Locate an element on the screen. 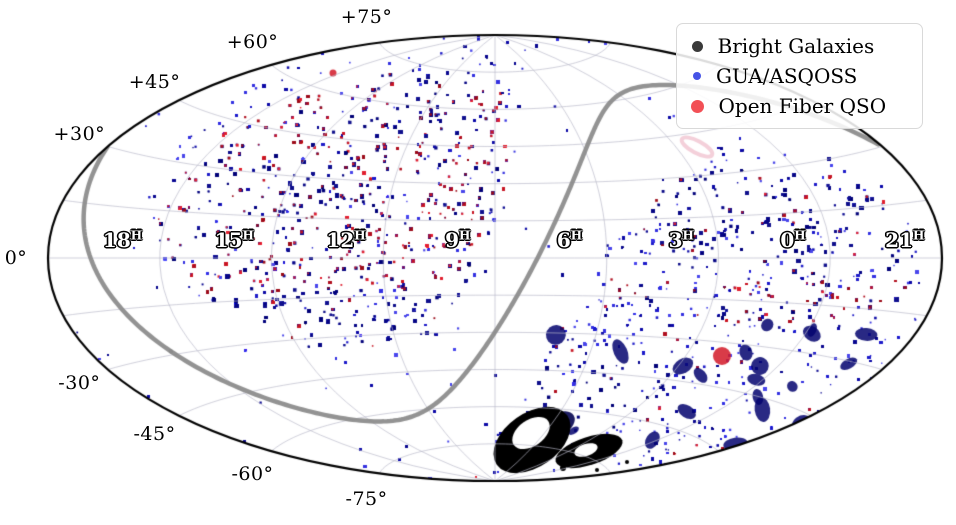 Image resolution: width=956 pixels, height=525 pixels. legend-item-bright-galaxies: Bright Galaxies is located at coordinates (802, 46).